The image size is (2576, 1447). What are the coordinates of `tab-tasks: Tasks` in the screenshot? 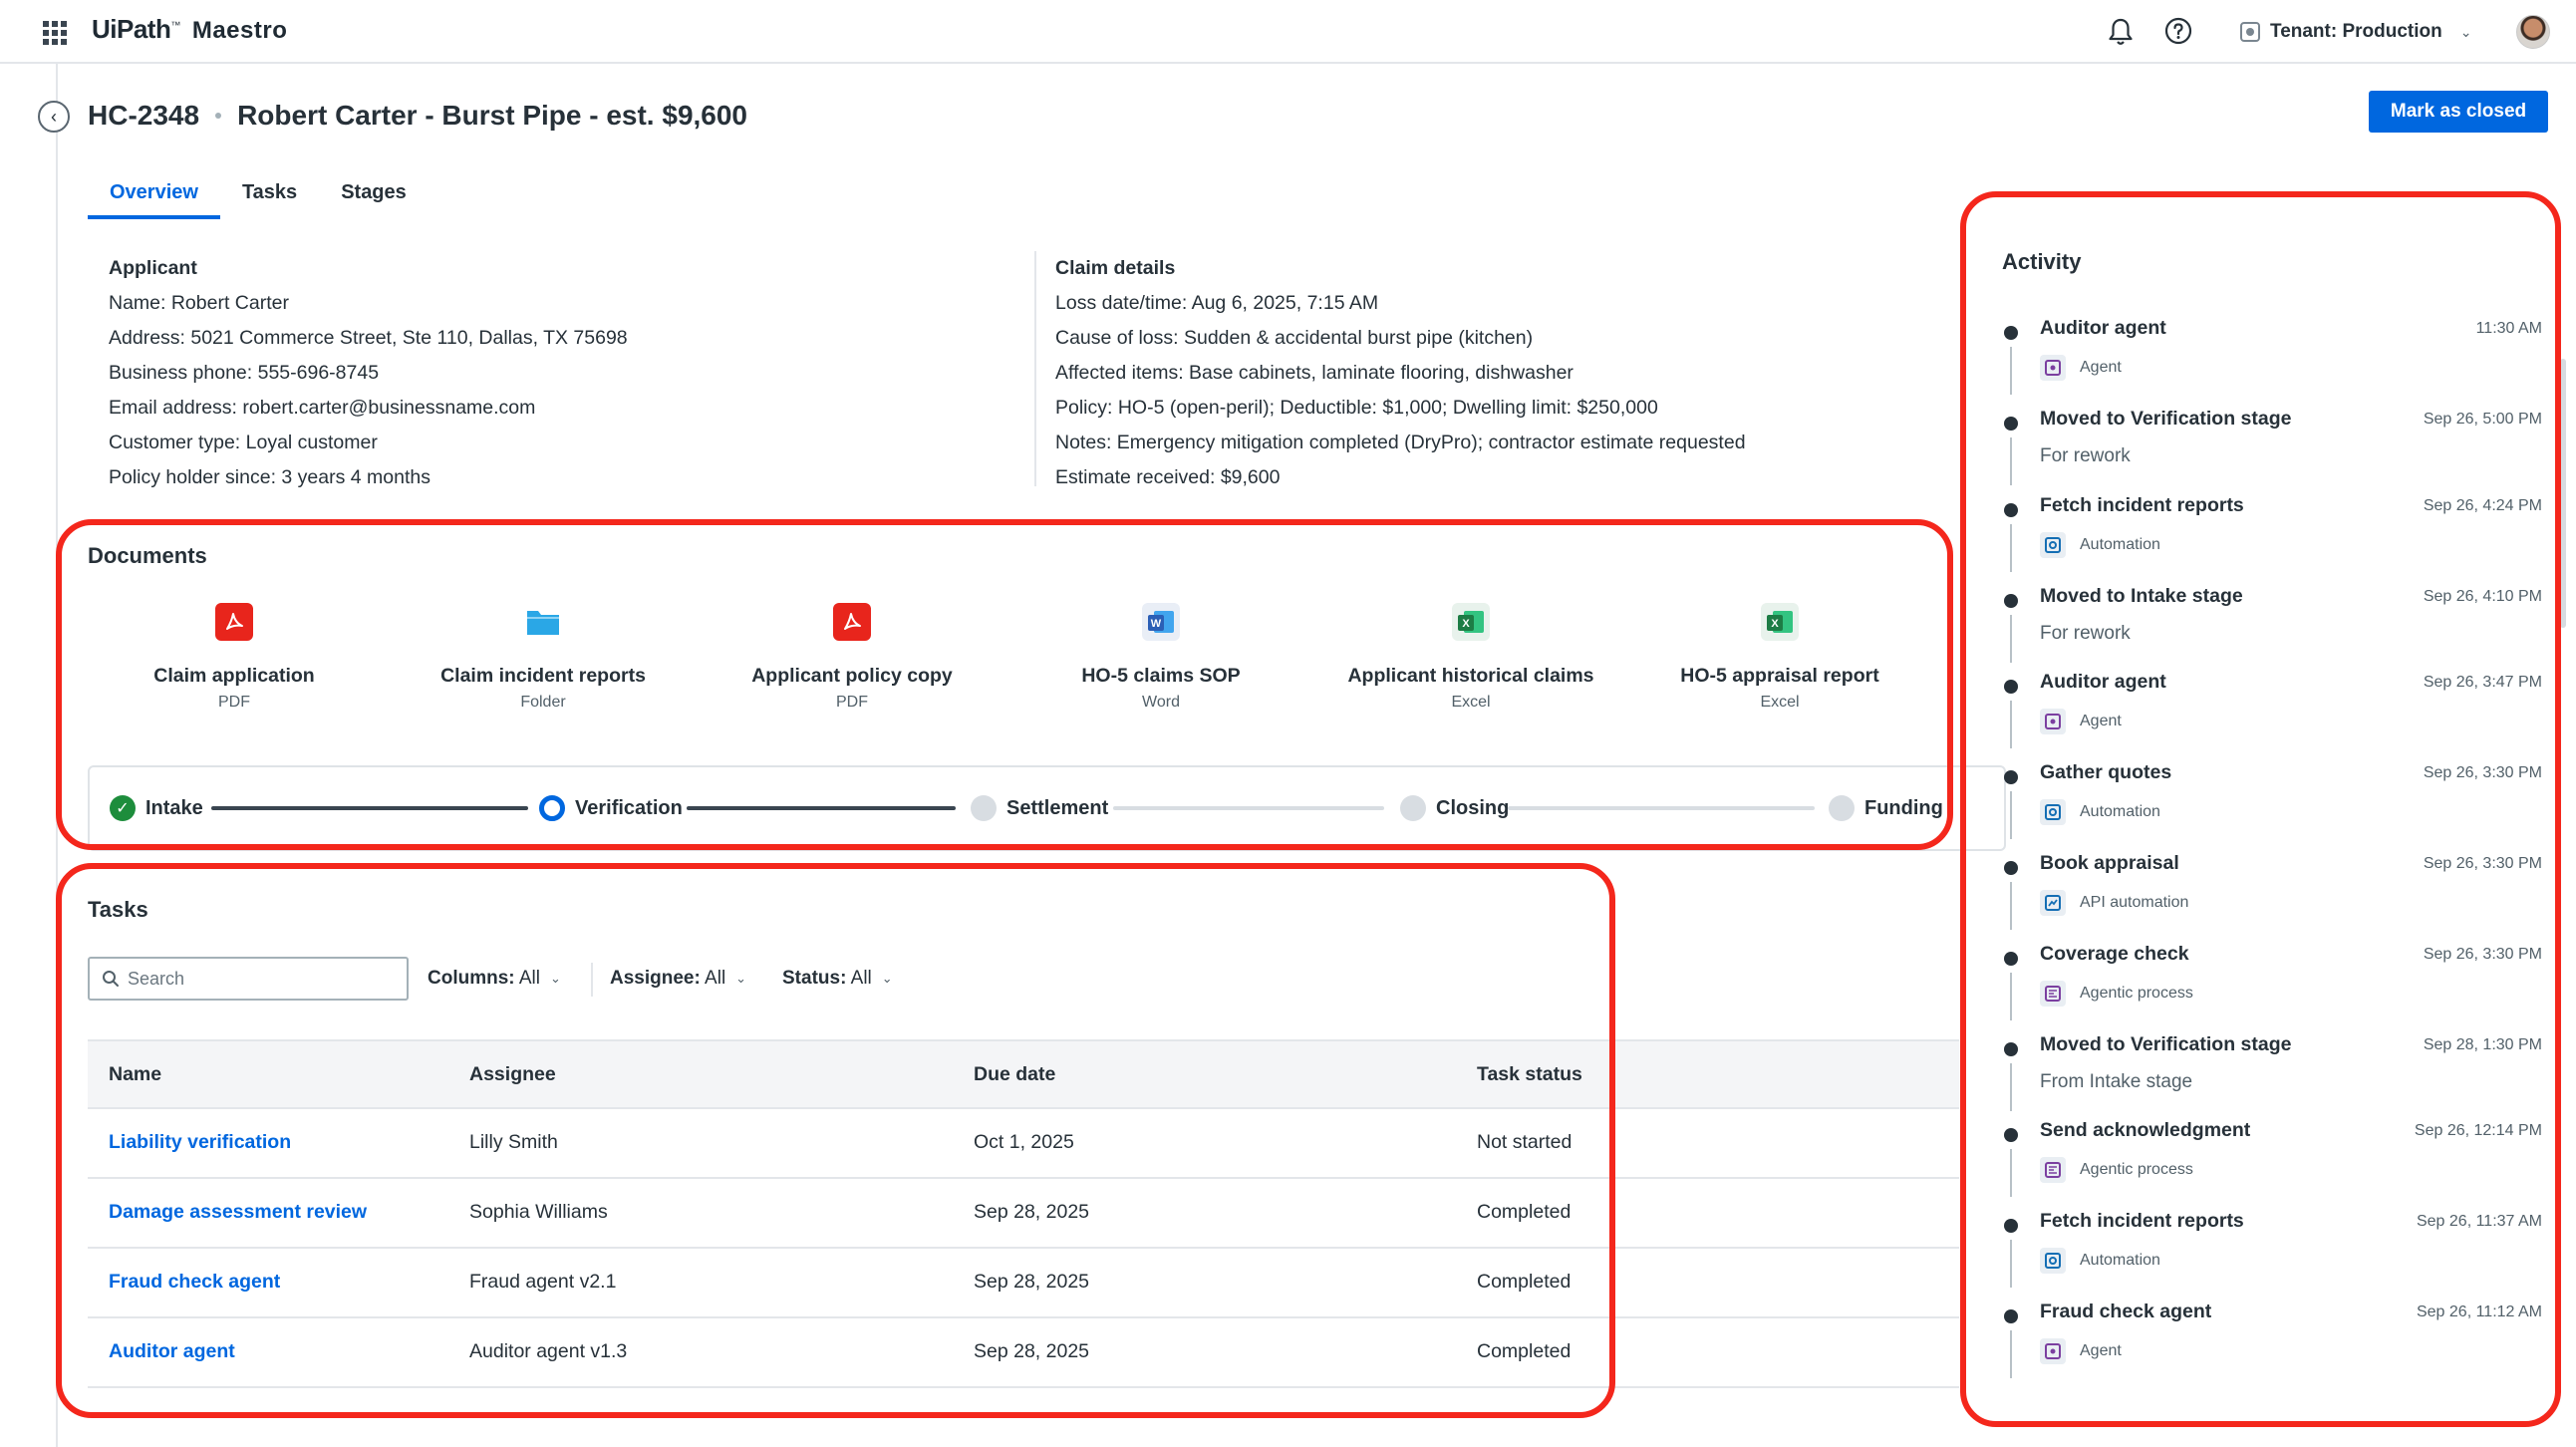 It's located at (269, 192).